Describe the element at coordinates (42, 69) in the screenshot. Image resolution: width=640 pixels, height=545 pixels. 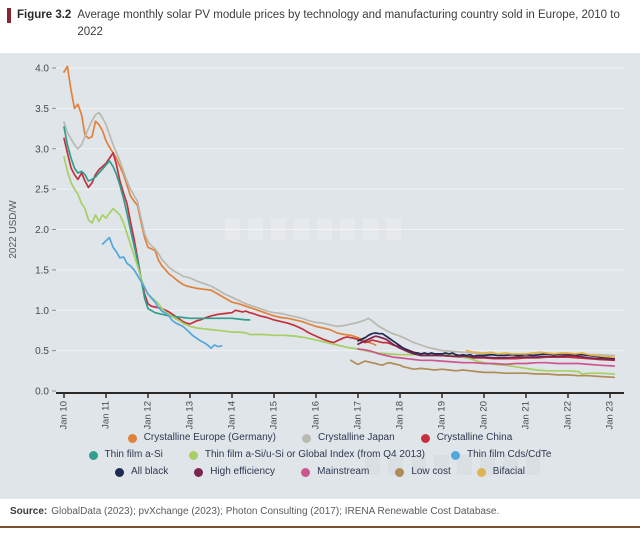
I see `y-tick-label: 4.0` at that location.